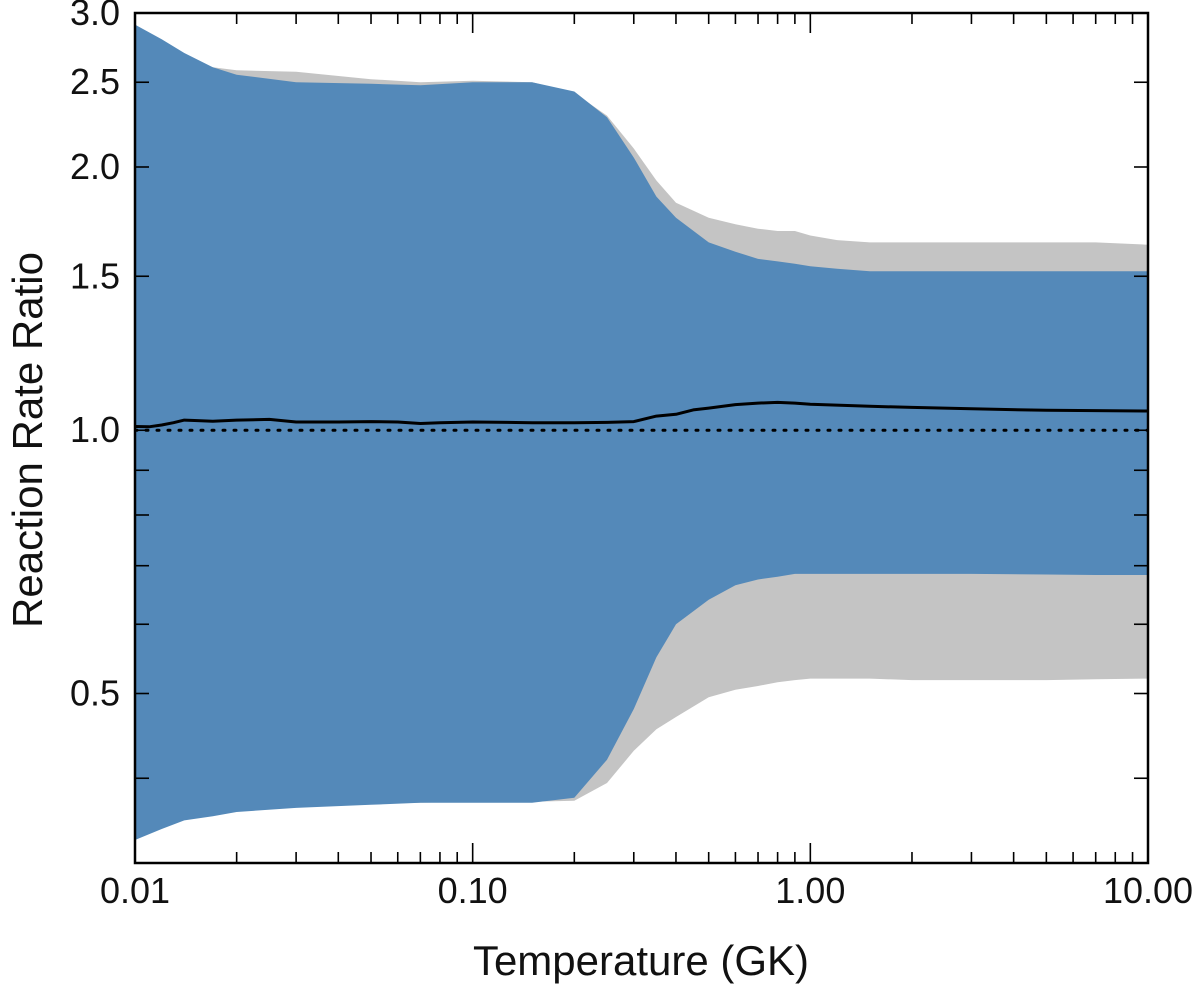 The height and width of the screenshot is (989, 1200). What do you see at coordinates (641, 960) in the screenshot?
I see `x-axis-title: Temperature (GK)` at bounding box center [641, 960].